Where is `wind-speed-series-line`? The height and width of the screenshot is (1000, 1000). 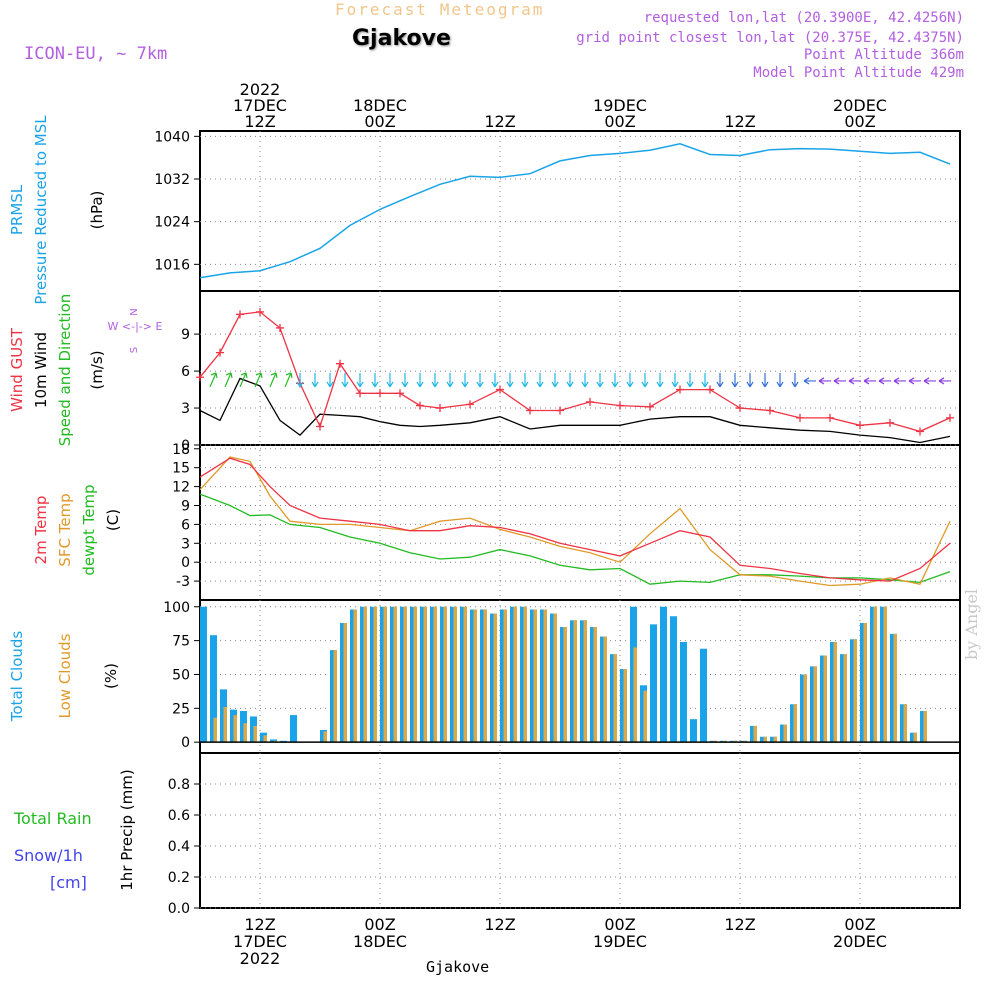 wind-speed-series-line is located at coordinates (575, 410).